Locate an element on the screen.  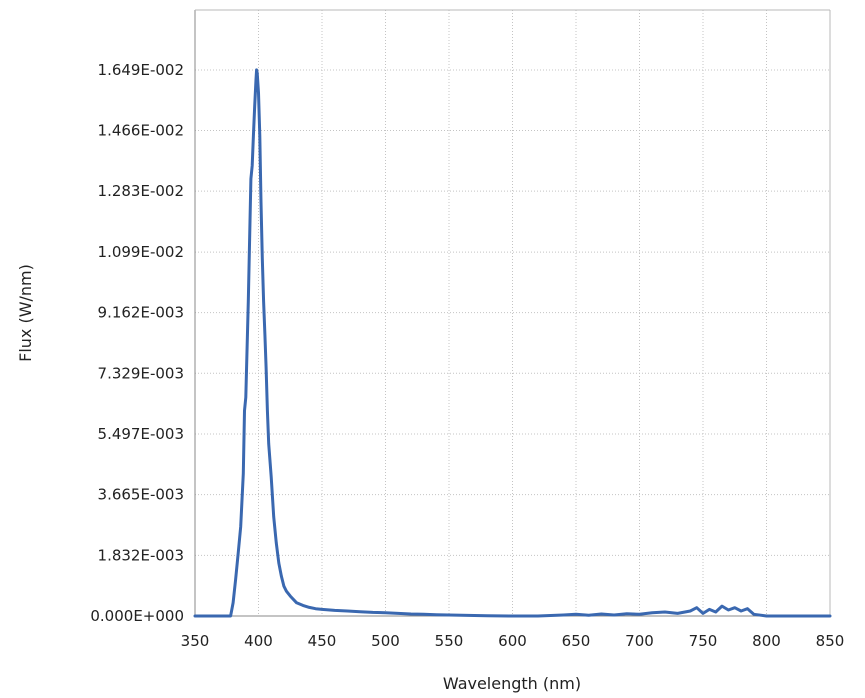
y-axis-title: Flux (W/nm) is located at coordinates (25, 313).